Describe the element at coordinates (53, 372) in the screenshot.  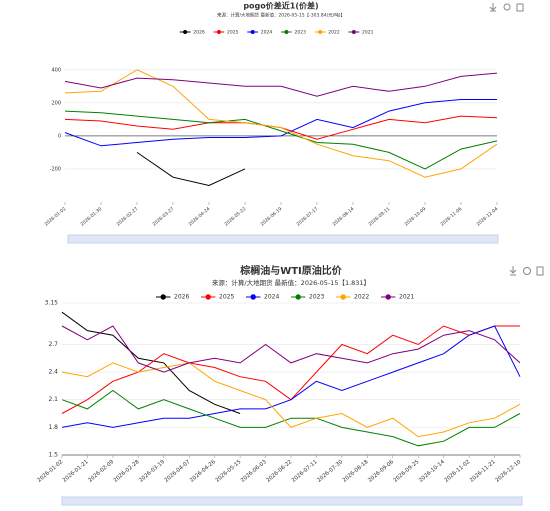
I see `y-tick-label: 2.4` at that location.